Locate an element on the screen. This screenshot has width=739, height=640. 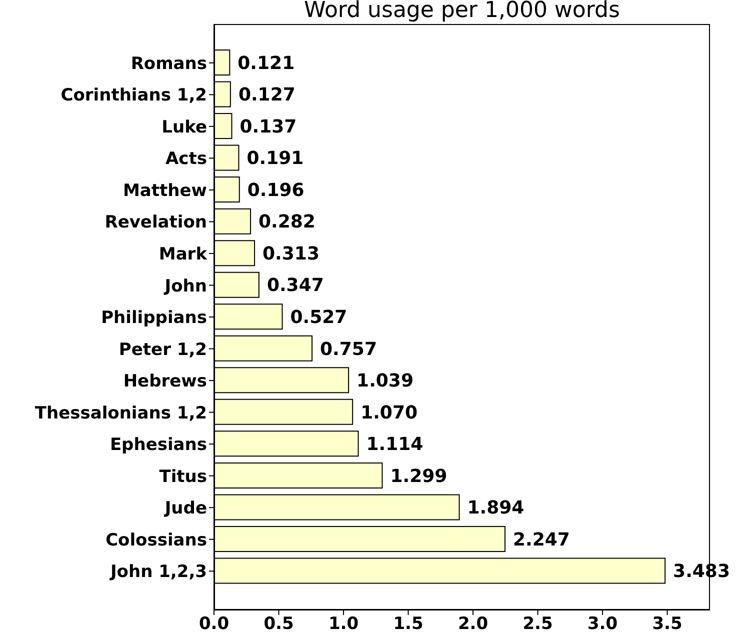
x-tick-label: 2.5 is located at coordinates (537, 624).